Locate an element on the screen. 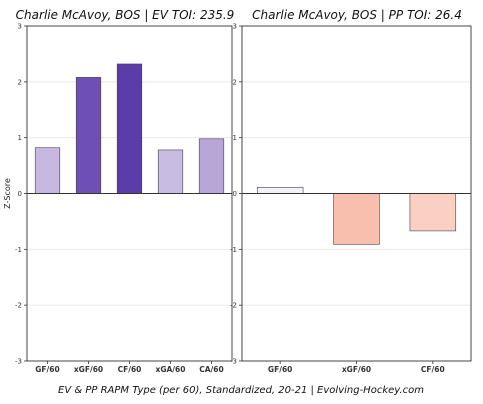 The width and height of the screenshot is (483, 404). panel-title: Charlie McAvoy, BOS | EV TOI: 235.9 is located at coordinates (125, 15).